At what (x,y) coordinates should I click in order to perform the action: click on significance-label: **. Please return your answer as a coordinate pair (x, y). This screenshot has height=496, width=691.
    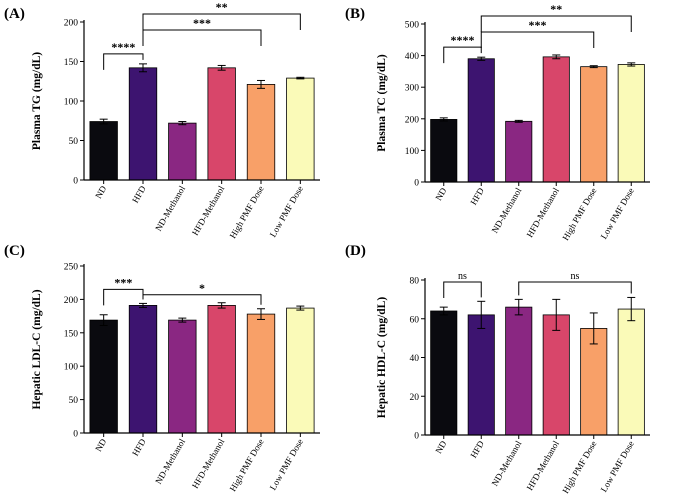
    Looking at the image, I should click on (556, 9).